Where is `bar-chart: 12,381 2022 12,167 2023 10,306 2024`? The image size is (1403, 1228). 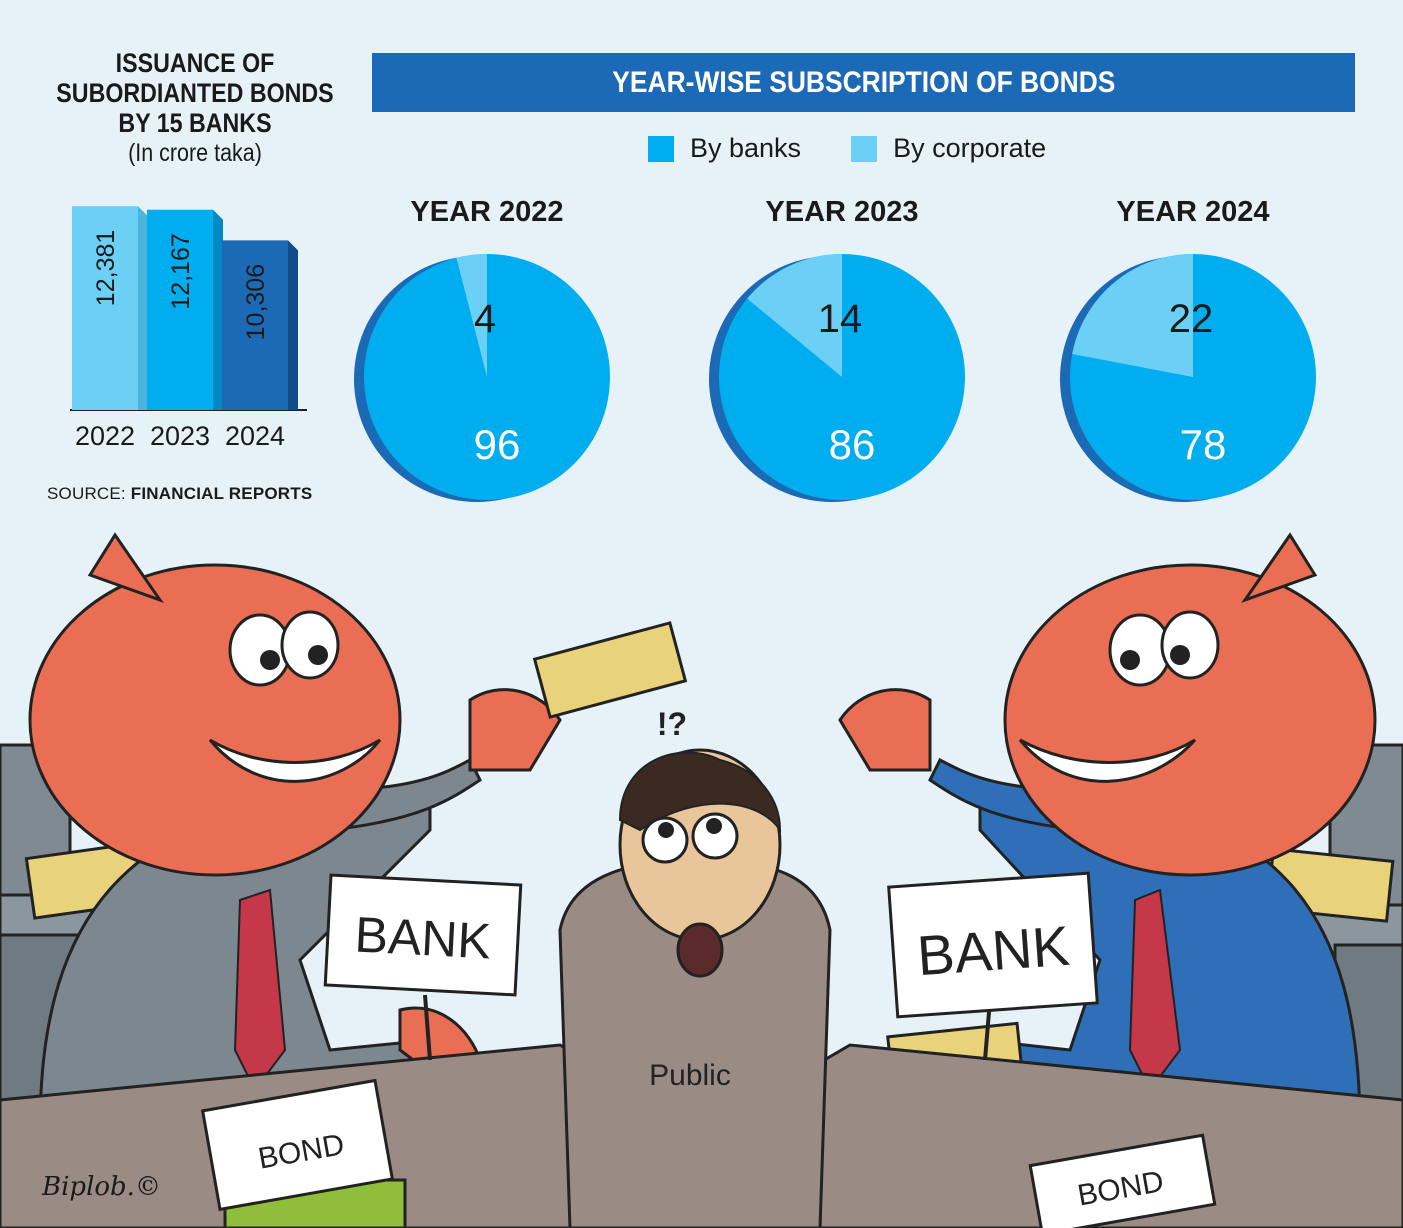 bar-chart: 12,381 2022 12,167 2023 10,306 2024 is located at coordinates (188, 328).